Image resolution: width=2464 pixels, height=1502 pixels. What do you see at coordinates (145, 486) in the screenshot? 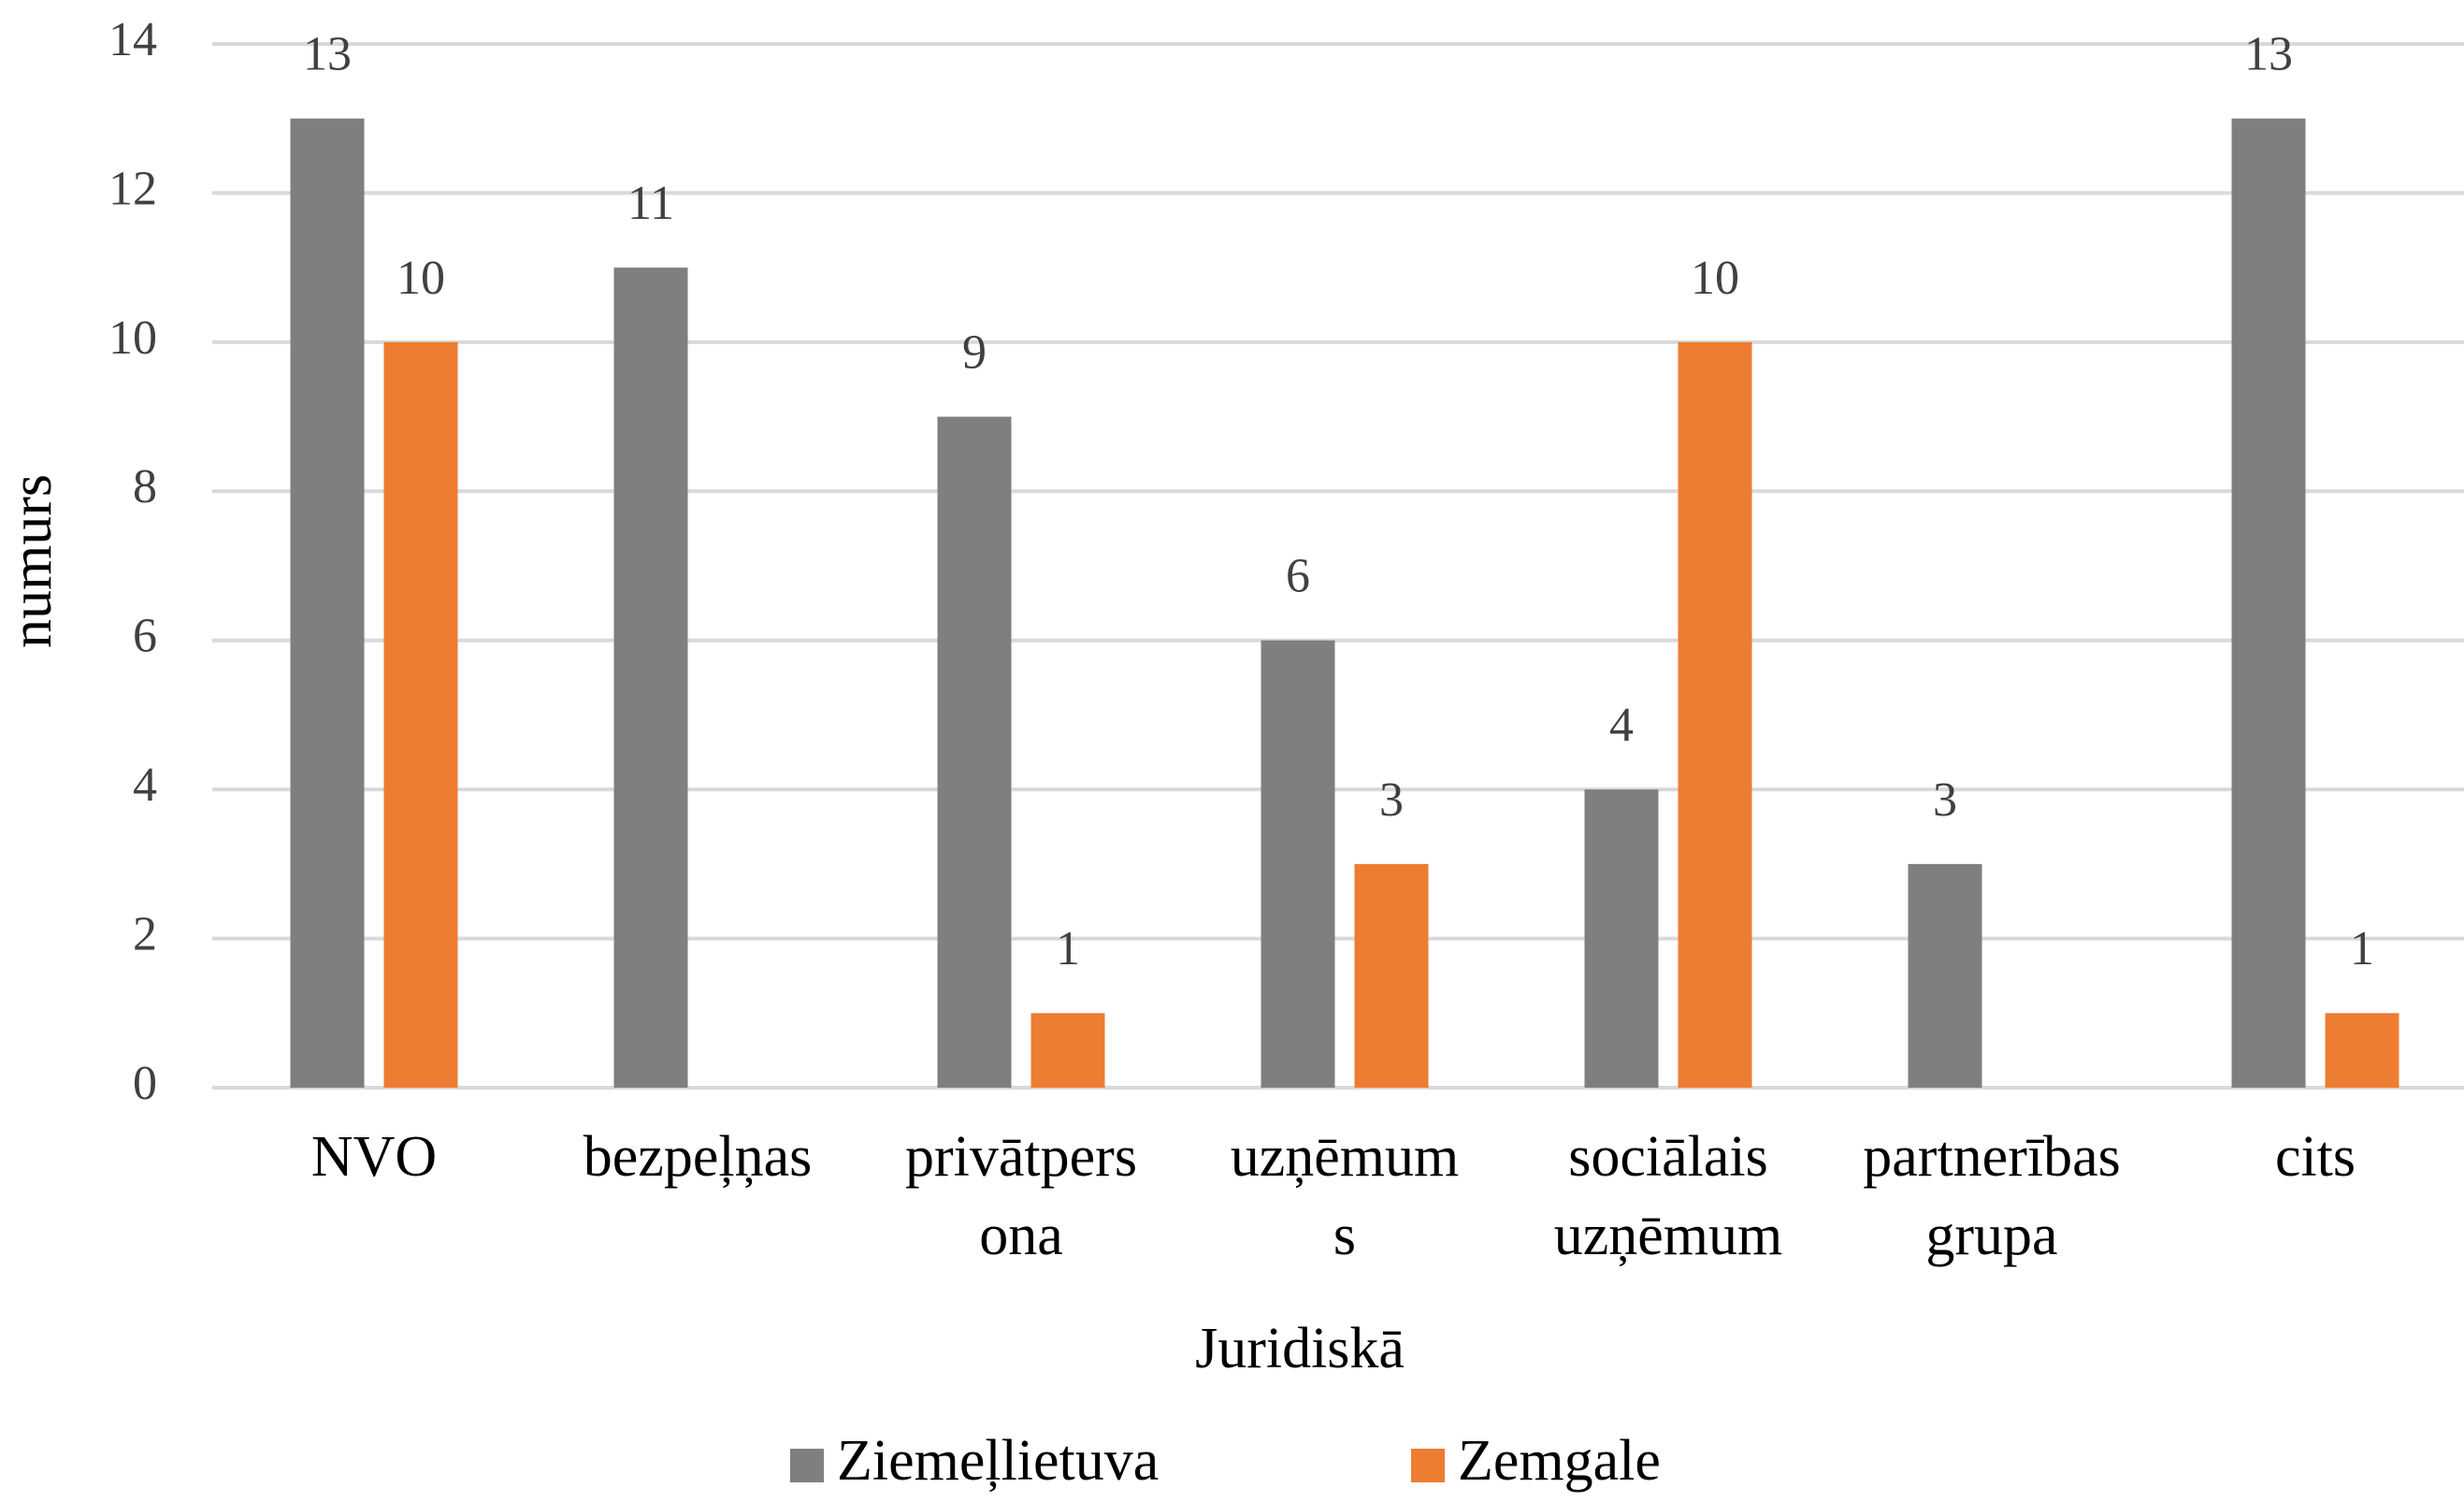
I see `y-tick-label: 8` at bounding box center [145, 486].